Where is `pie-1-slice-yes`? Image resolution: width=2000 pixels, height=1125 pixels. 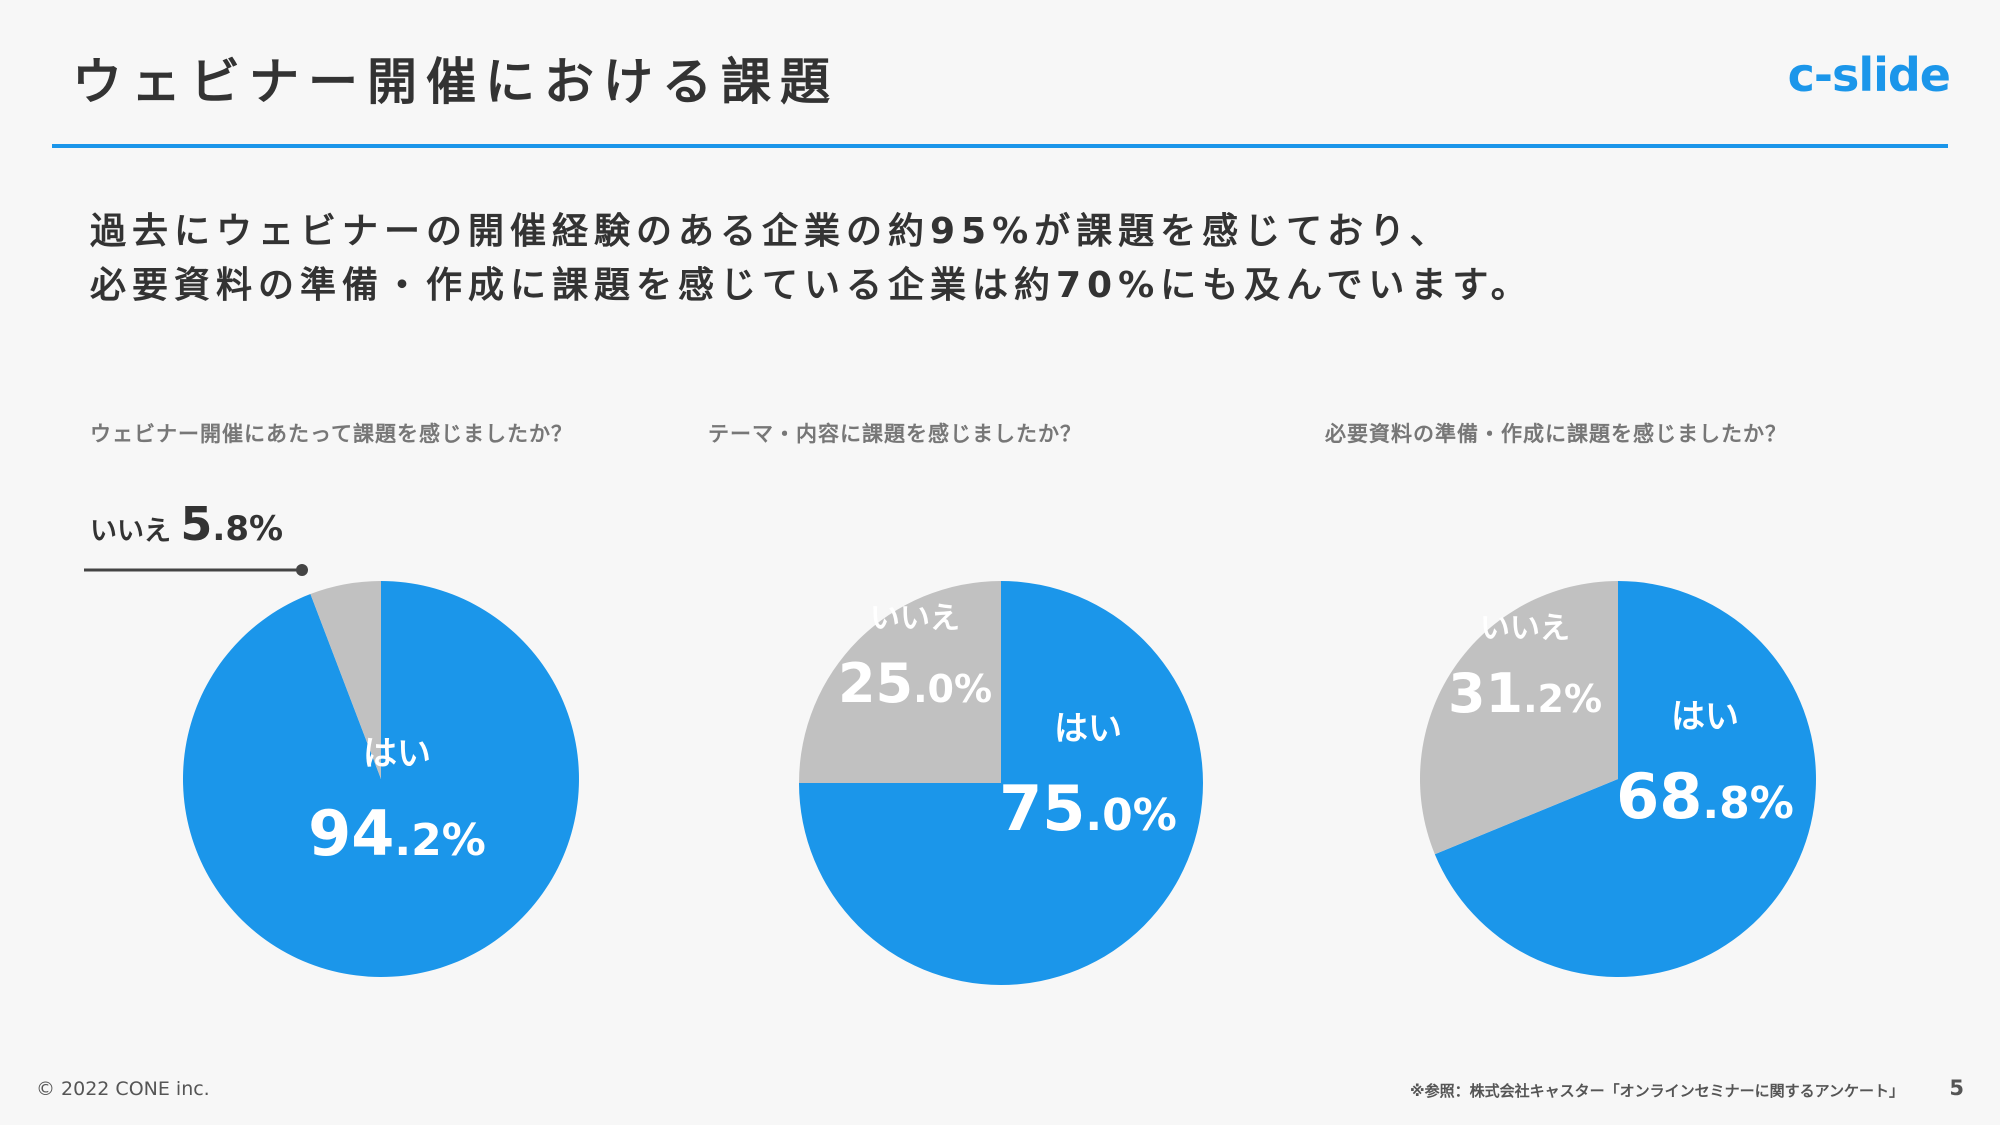 pie-1-slice-yes is located at coordinates (380, 779).